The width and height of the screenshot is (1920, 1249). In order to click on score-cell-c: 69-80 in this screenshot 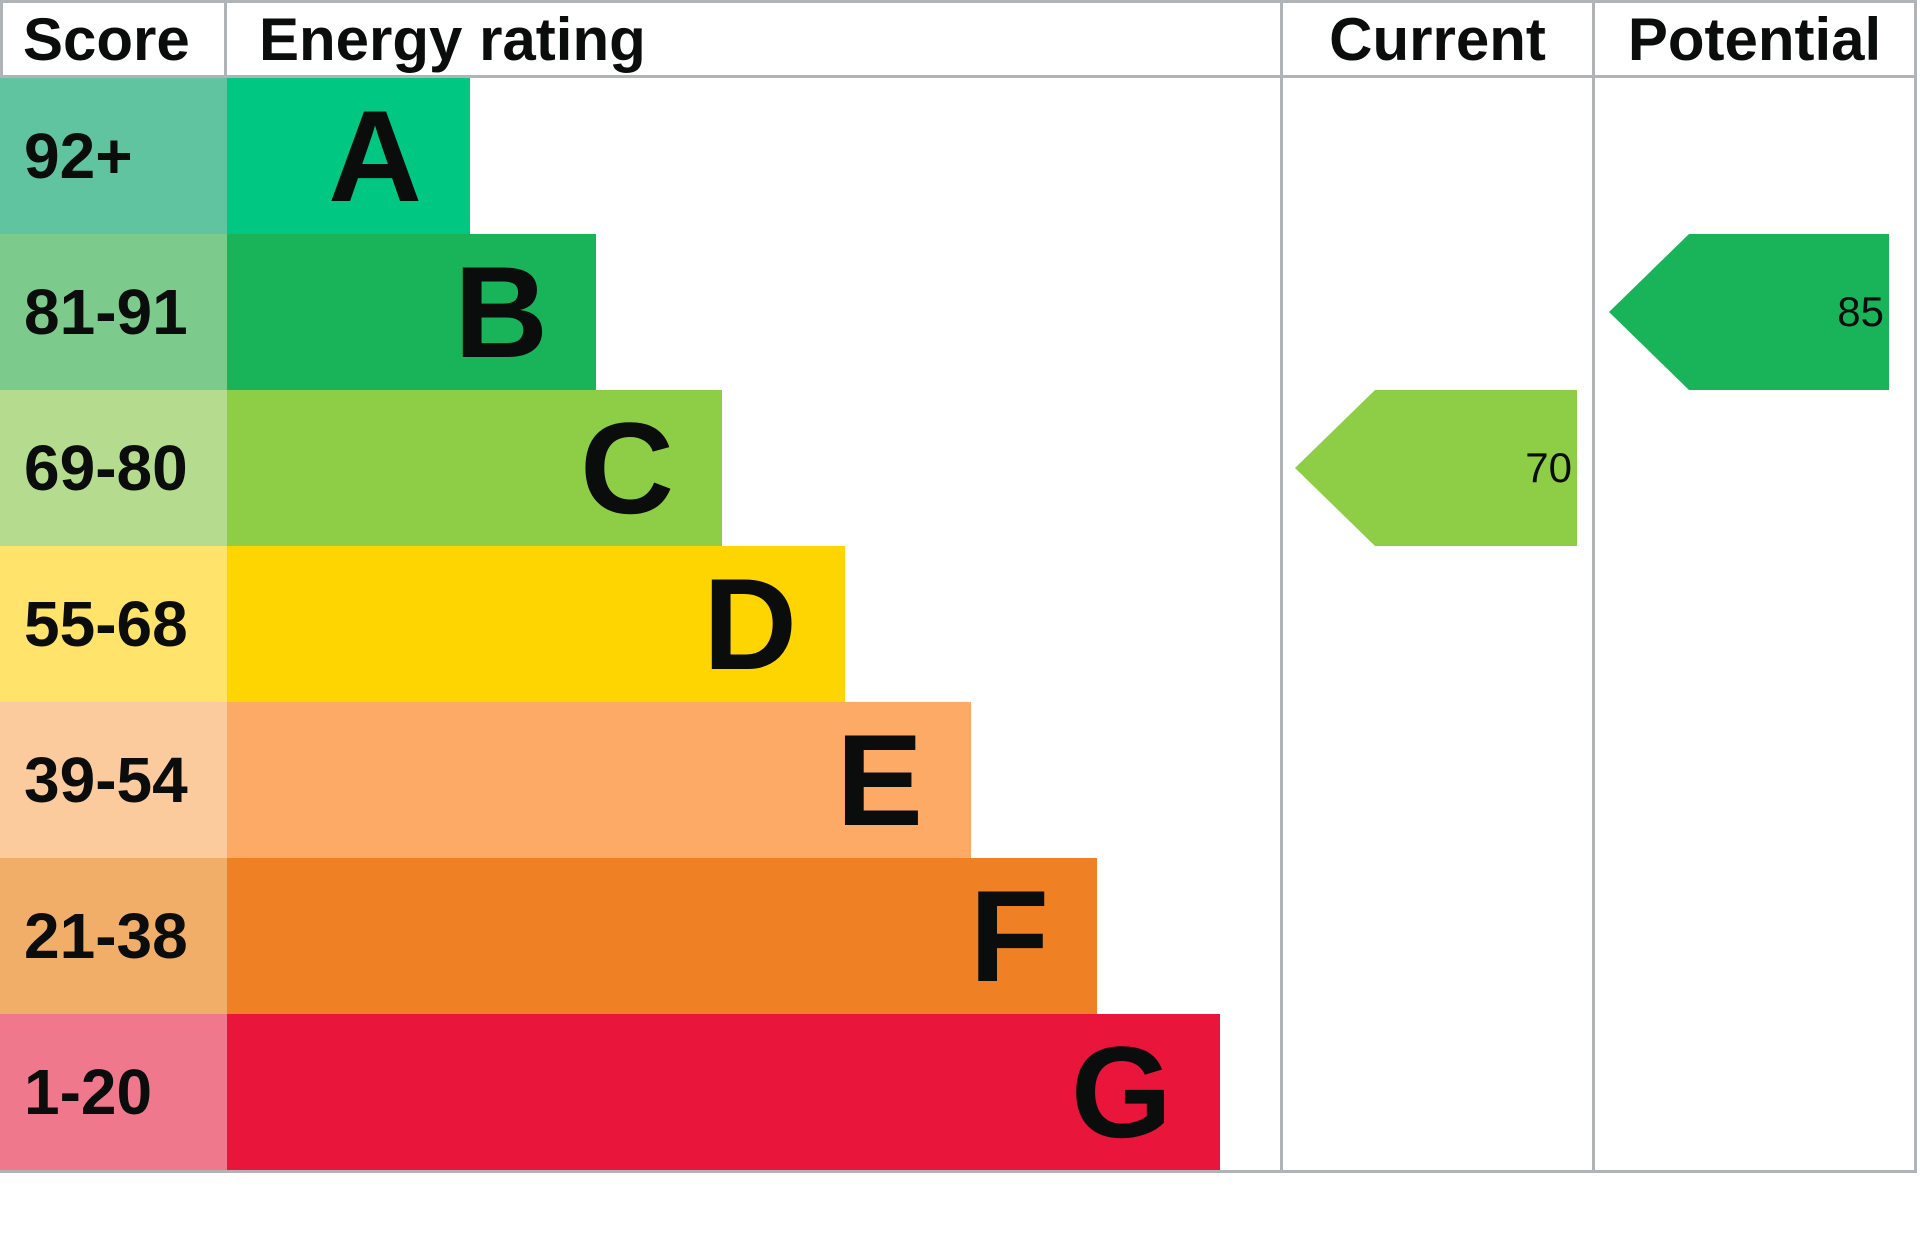, I will do `click(113, 468)`.